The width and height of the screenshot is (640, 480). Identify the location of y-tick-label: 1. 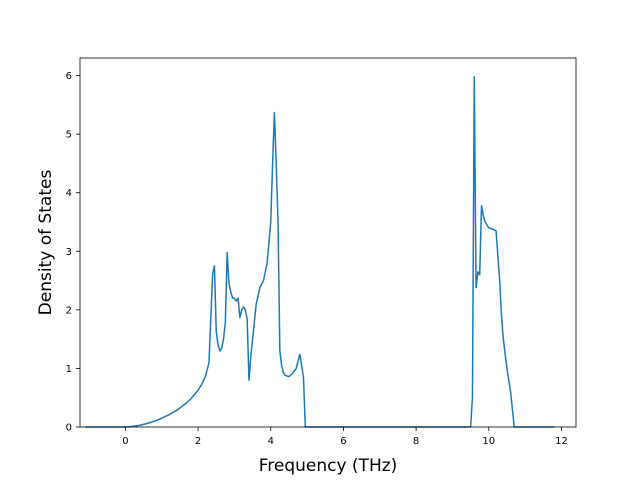
(69, 369).